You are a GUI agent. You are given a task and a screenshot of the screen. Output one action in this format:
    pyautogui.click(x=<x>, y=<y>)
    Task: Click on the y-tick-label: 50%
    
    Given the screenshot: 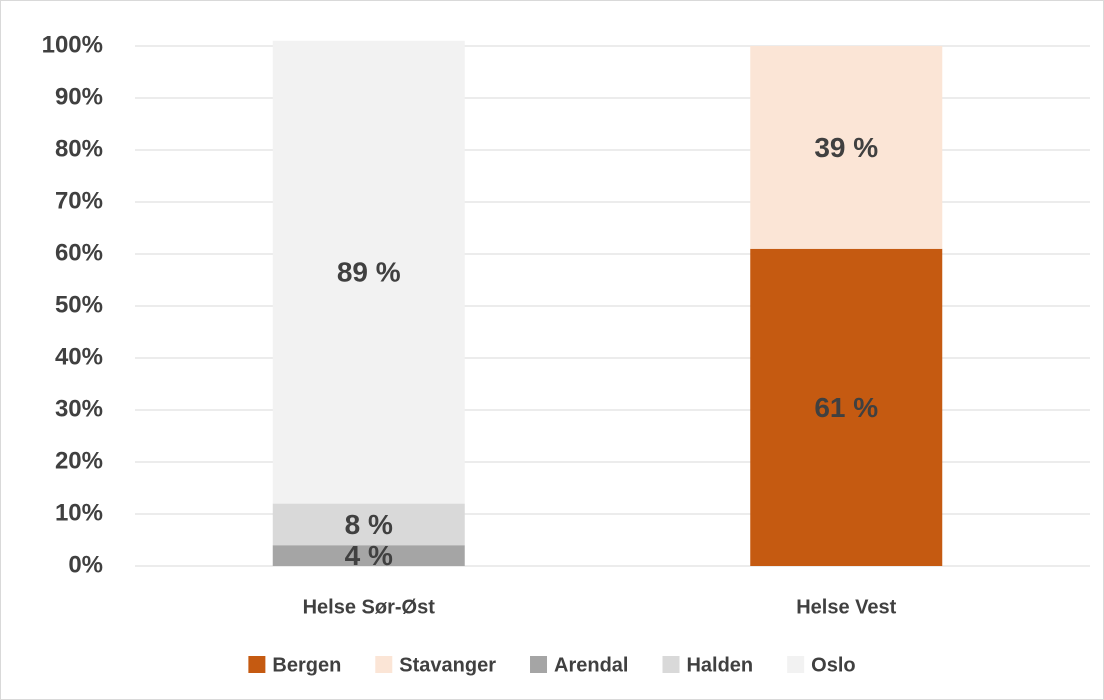 What is the action you would take?
    pyautogui.click(x=79, y=304)
    